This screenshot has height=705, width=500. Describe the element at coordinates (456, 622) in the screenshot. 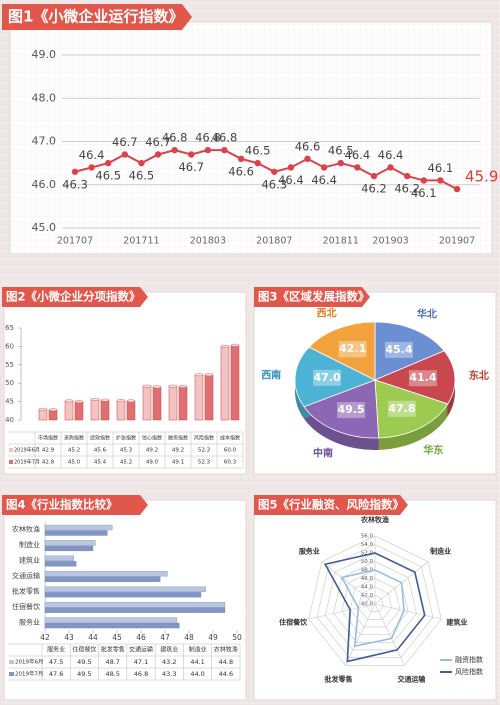

I see `category-label: 建筑业` at that location.